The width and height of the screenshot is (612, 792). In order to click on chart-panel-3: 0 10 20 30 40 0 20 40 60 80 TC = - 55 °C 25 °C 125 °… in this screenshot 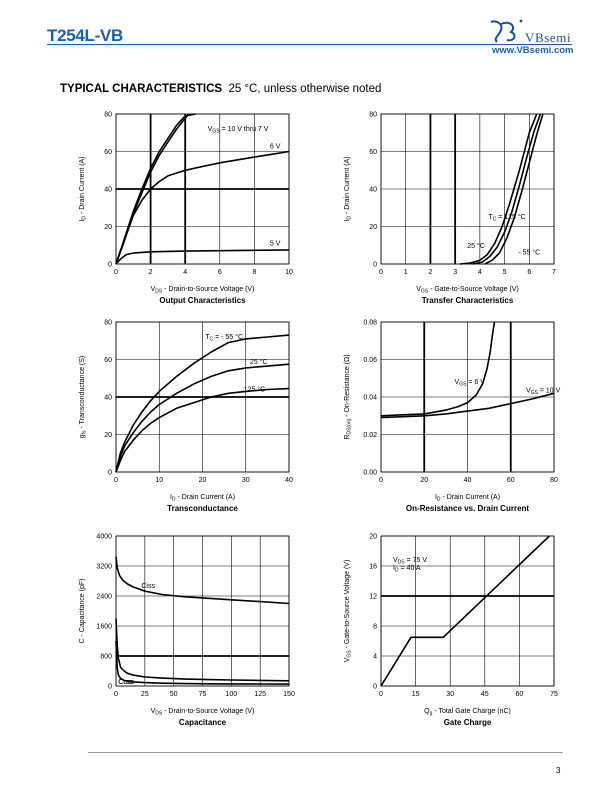, I will do `click(186, 417)`.